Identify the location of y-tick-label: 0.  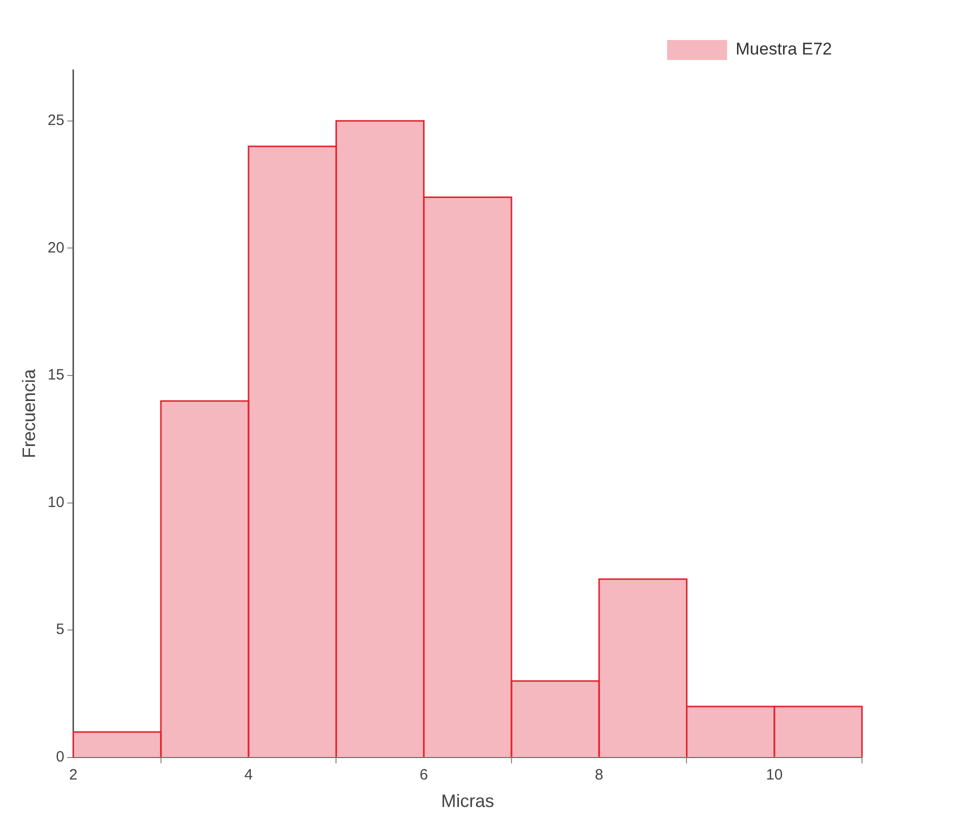
(60, 757).